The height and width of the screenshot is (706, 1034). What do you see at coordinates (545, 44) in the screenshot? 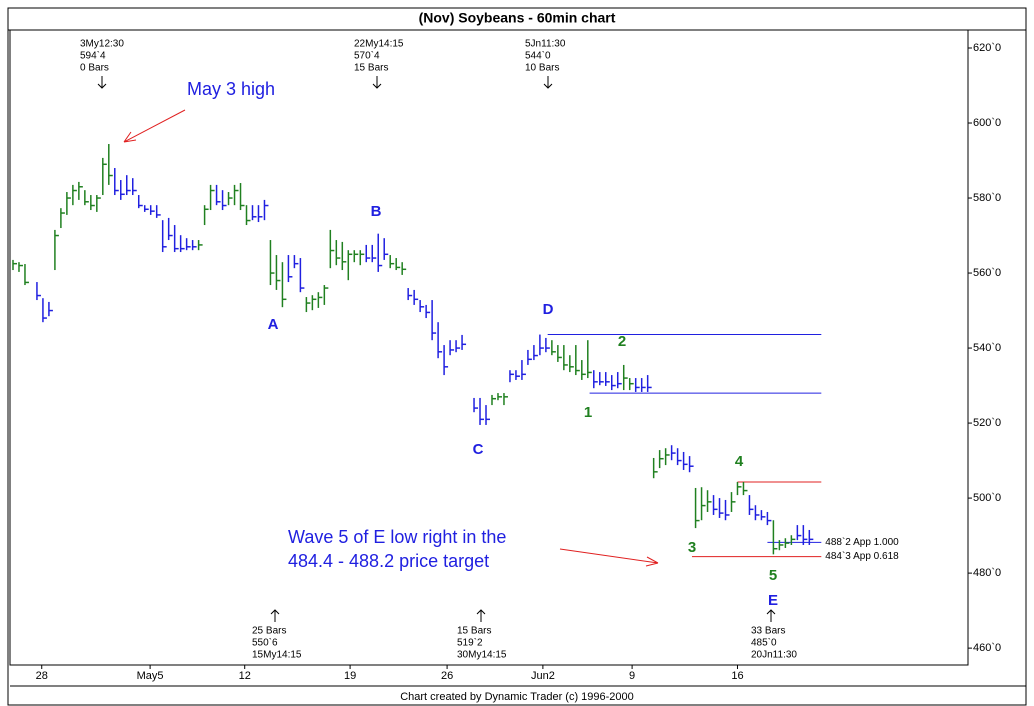
I see `pivot-text: 5Jn11:30` at bounding box center [545, 44].